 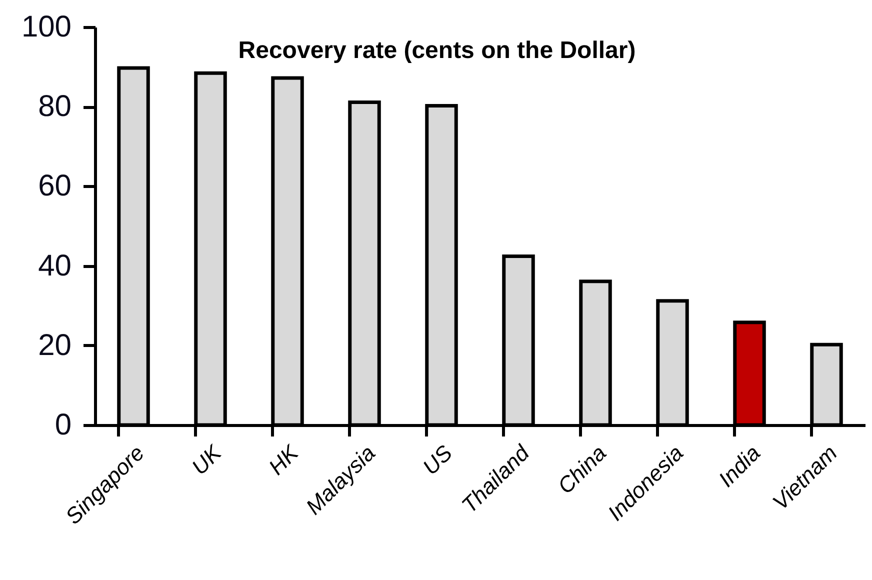 I want to click on y-tick-label: 40, so click(x=55, y=265).